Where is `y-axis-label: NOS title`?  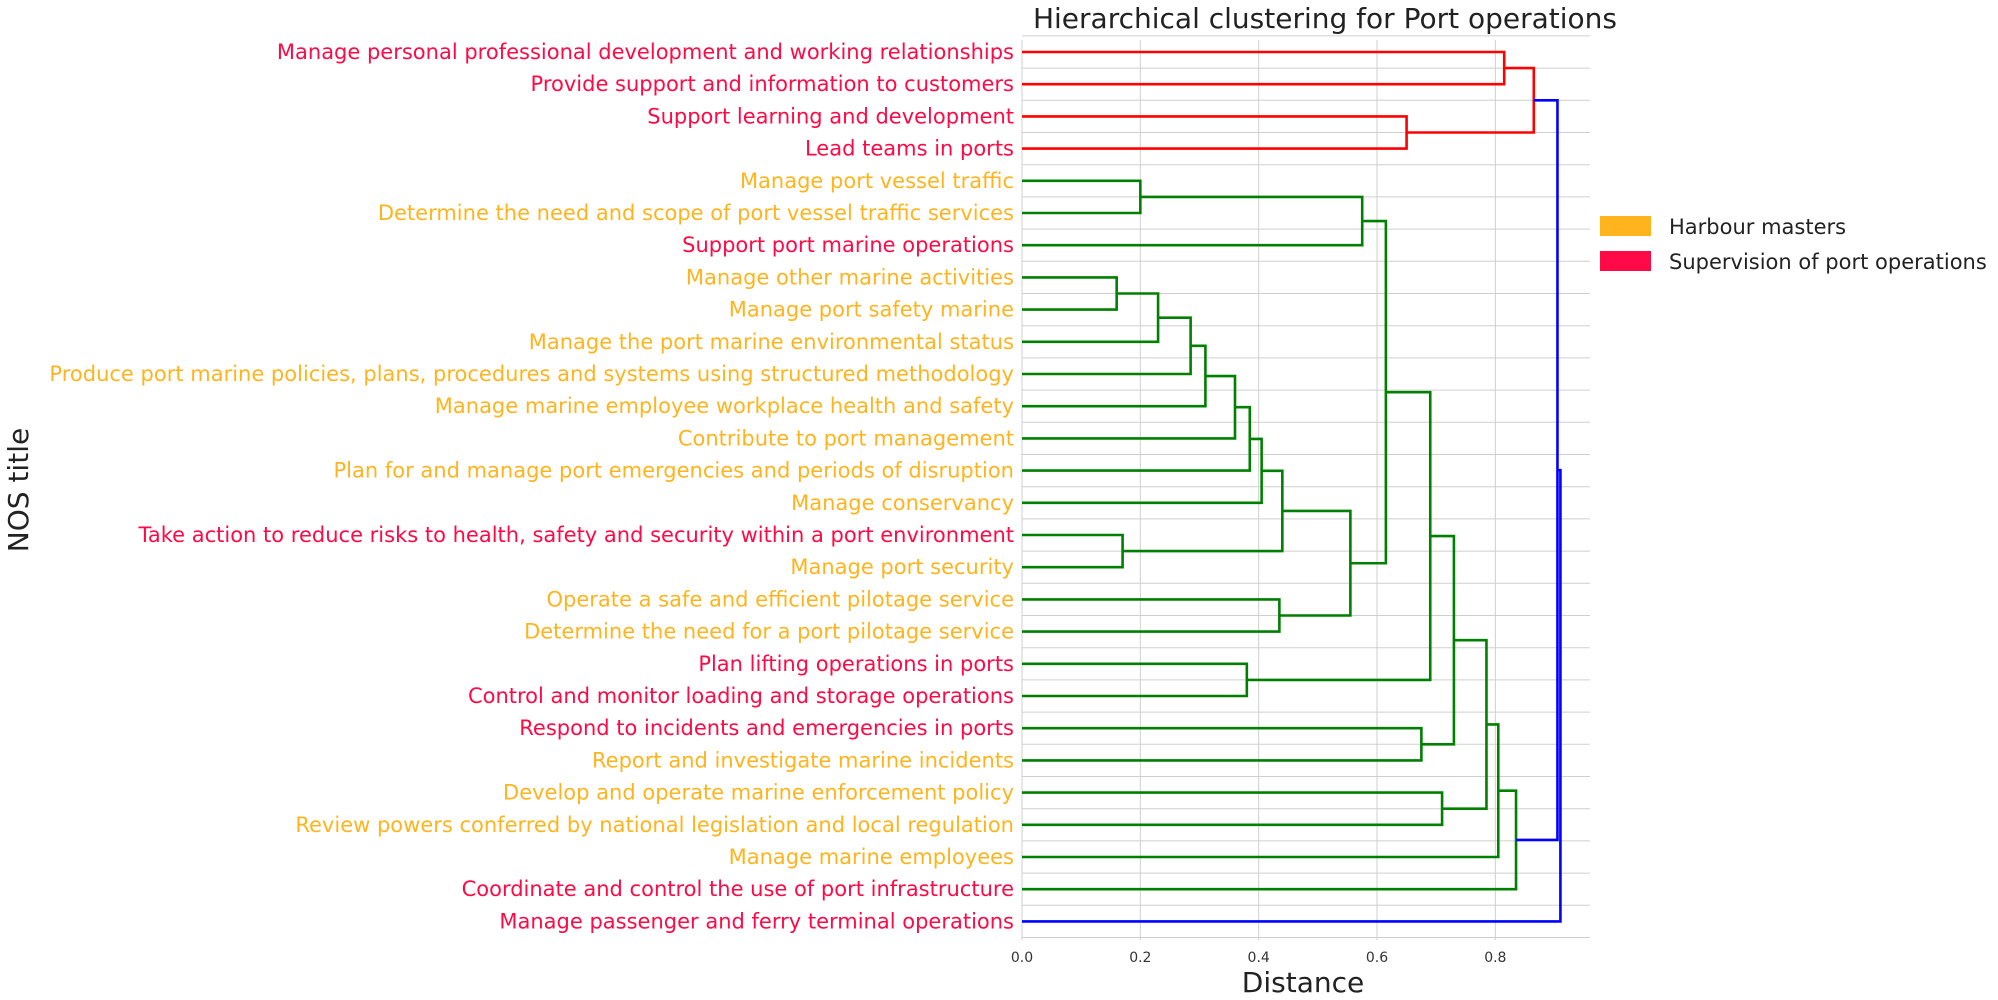 y-axis-label: NOS title is located at coordinates (18, 490).